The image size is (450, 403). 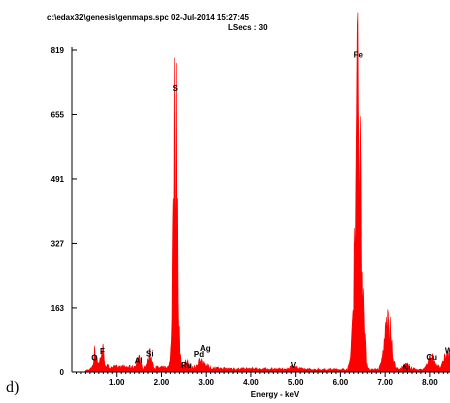 What do you see at coordinates (58, 308) in the screenshot?
I see `y-tick-label: 163` at bounding box center [58, 308].